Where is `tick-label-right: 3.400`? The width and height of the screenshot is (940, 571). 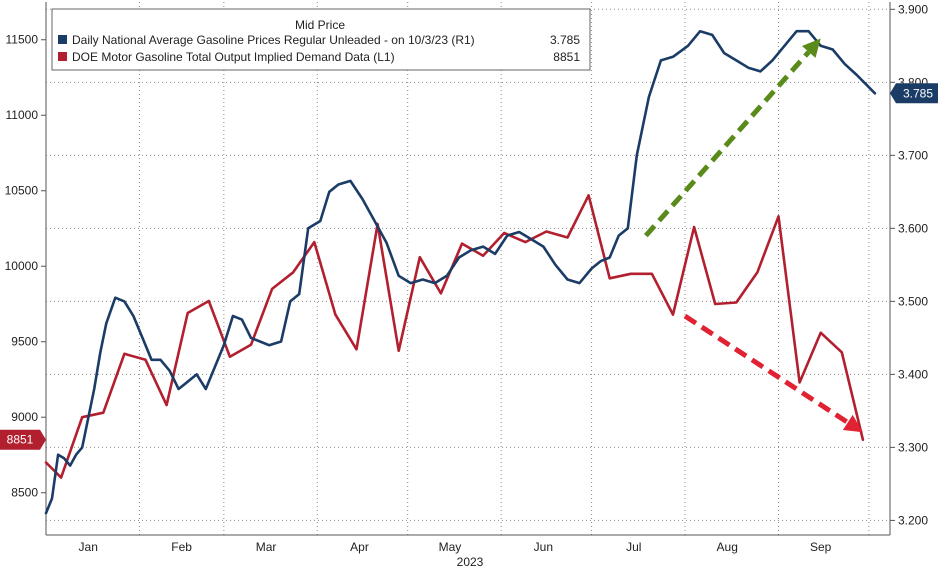
tick-label-right: 3.400 is located at coordinates (913, 374).